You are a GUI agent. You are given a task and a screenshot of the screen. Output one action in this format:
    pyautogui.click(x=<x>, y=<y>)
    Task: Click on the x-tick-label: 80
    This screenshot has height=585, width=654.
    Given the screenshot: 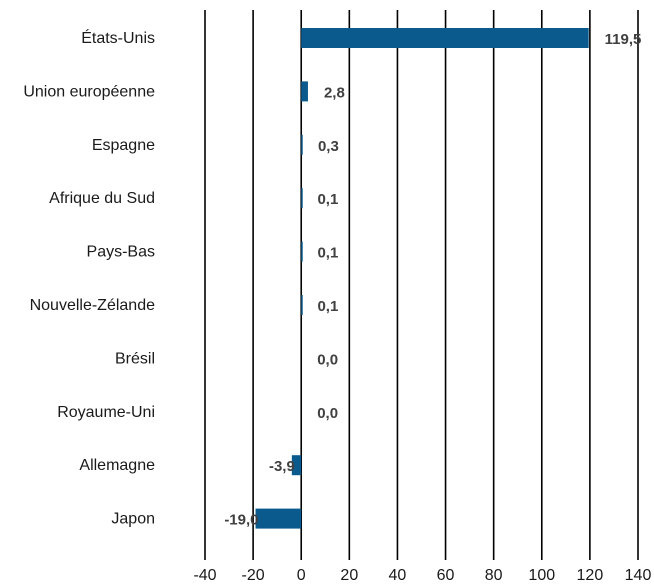 What is the action you would take?
    pyautogui.click(x=494, y=575)
    